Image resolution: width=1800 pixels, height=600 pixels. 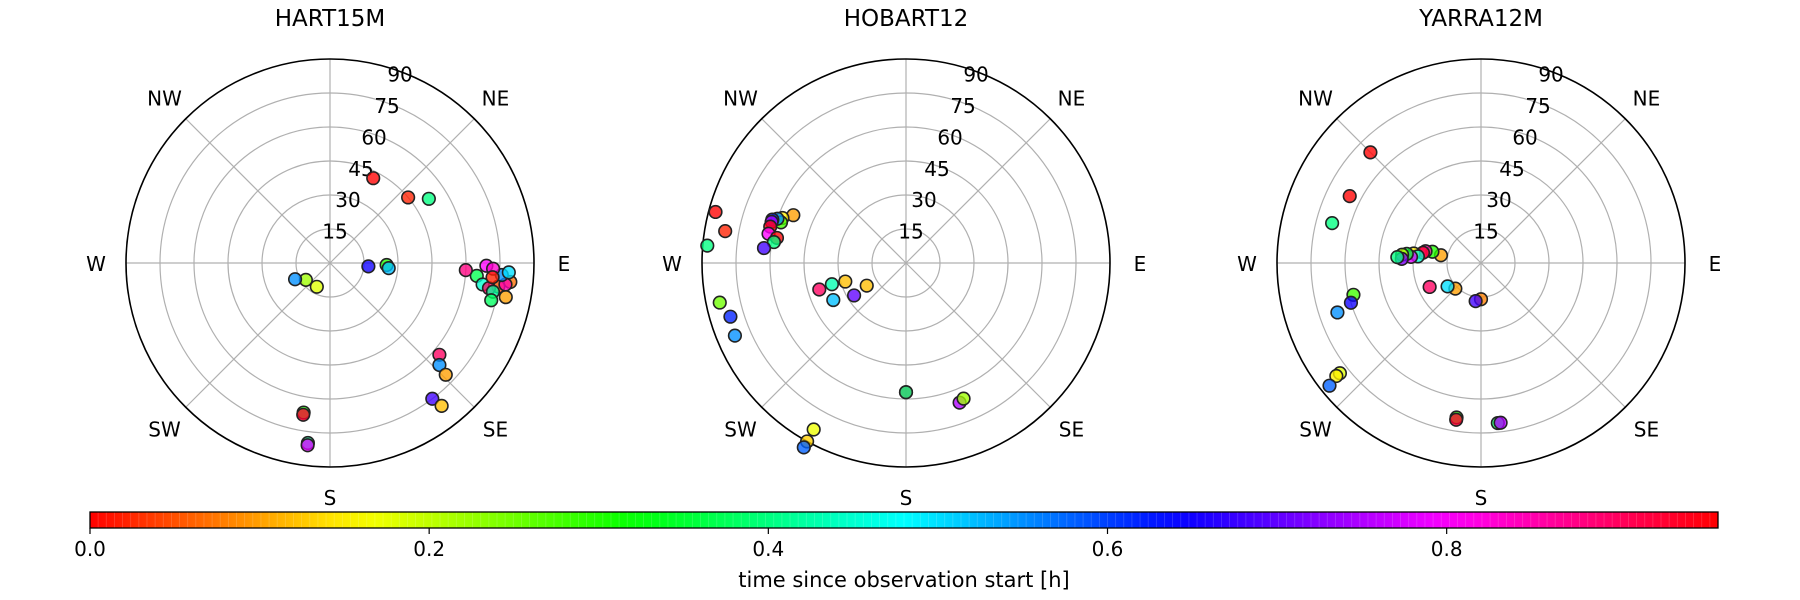 What do you see at coordinates (96, 264) in the screenshot?
I see `azimuth-label-w: W` at bounding box center [96, 264].